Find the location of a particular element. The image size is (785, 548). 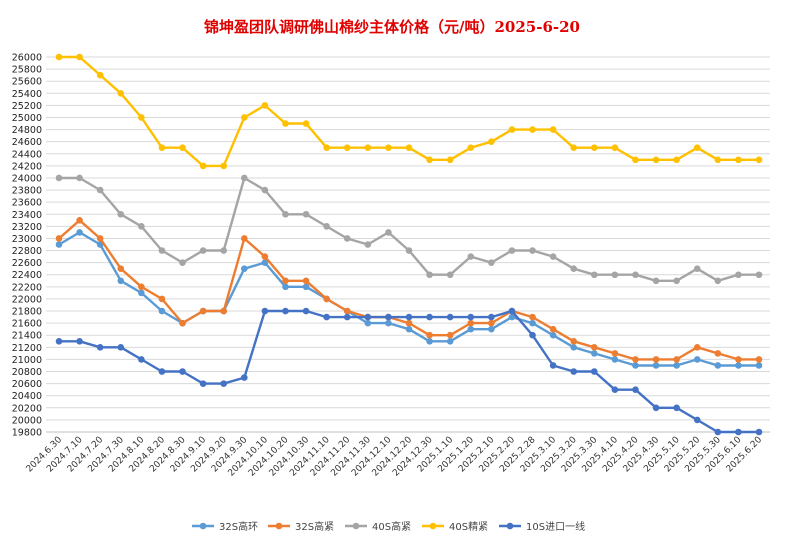

y-tick-label: 25200 is located at coordinates (27, 106).